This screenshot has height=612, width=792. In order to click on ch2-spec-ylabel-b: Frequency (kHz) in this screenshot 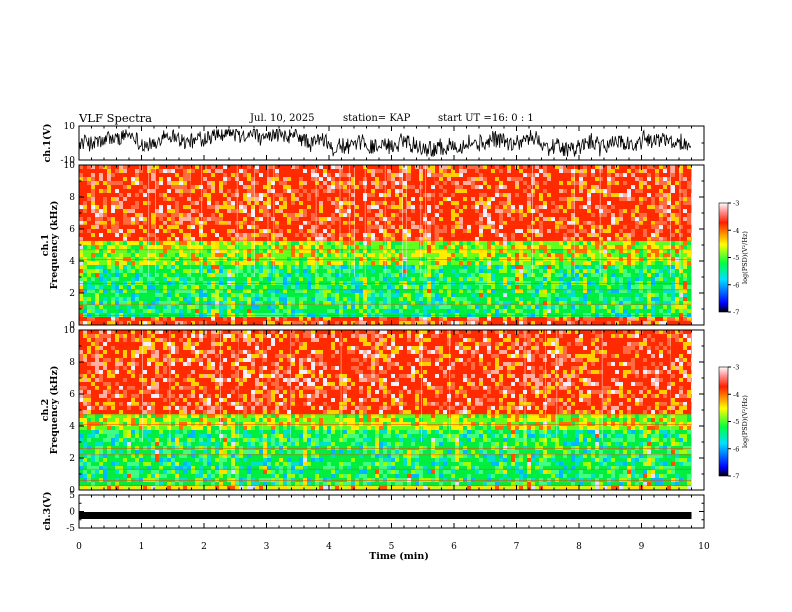, I will do `click(54, 410)`.